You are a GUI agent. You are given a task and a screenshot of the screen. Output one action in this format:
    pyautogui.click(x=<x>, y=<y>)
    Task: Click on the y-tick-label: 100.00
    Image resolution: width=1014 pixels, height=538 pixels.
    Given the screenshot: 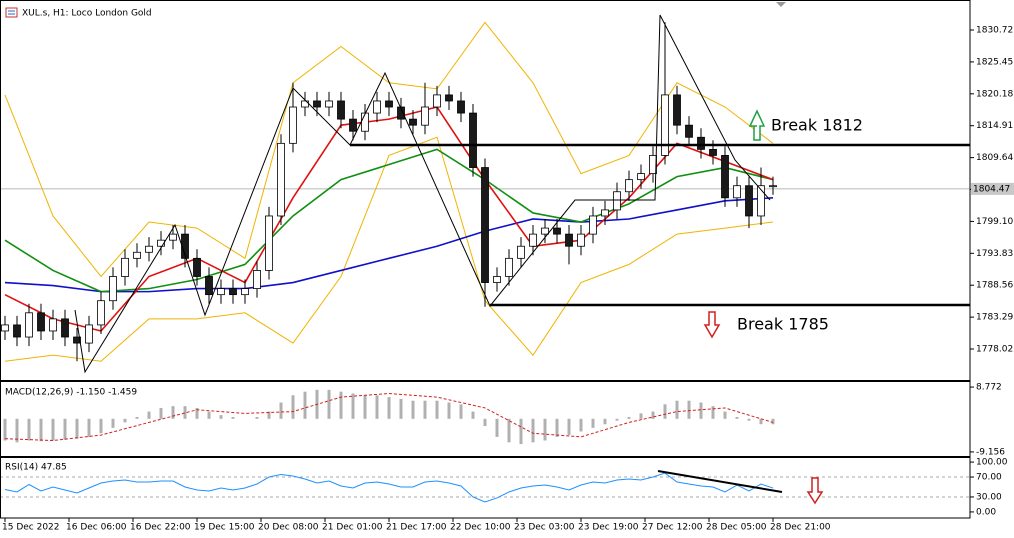 What is the action you would take?
    pyautogui.click(x=992, y=463)
    